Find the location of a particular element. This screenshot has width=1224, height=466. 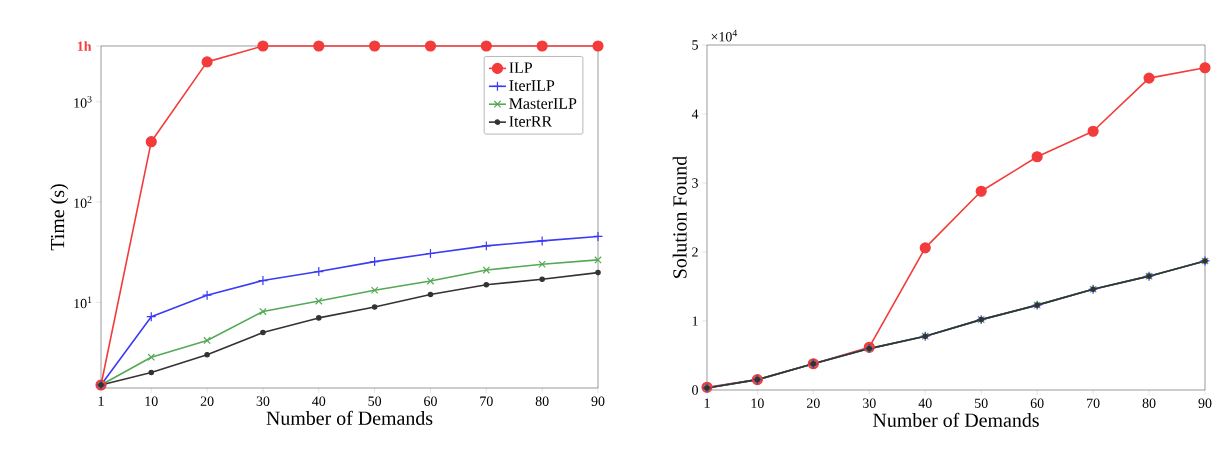

y-tick-label: 4 is located at coordinates (695, 114).